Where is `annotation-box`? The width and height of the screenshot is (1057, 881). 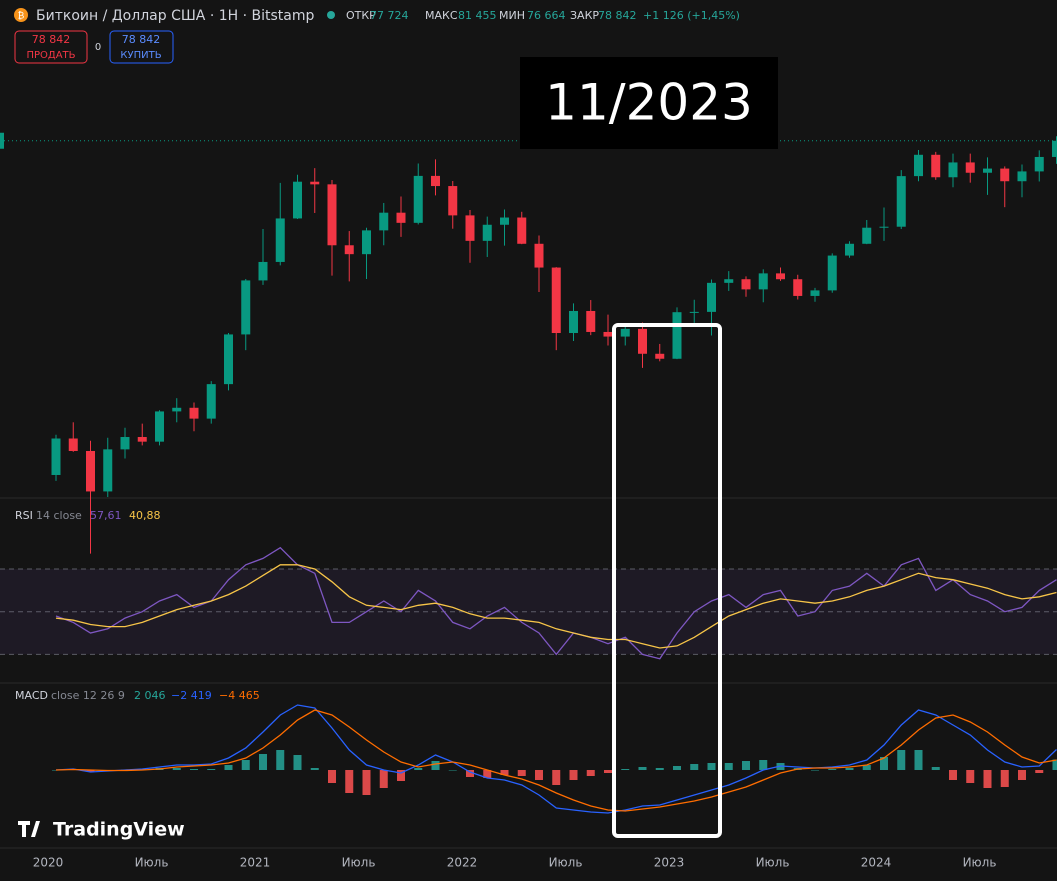
annotation-box is located at coordinates (649, 103).